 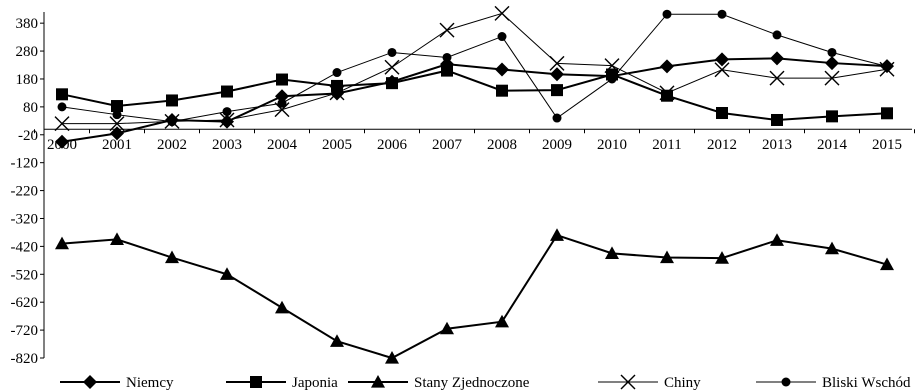 I want to click on y-tick-label: 380, so click(x=27, y=24).